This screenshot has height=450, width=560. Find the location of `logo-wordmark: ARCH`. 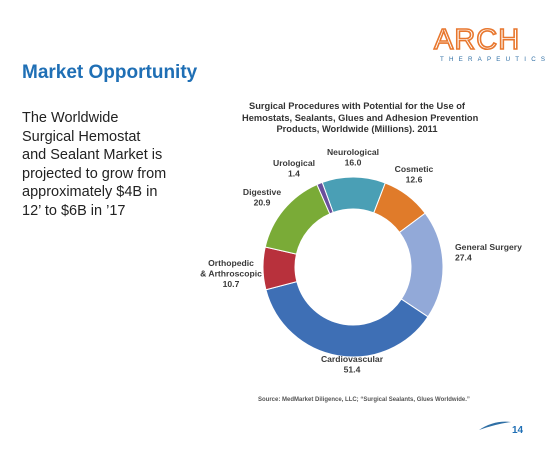

logo-wordmark: ARCH is located at coordinates (477, 40).